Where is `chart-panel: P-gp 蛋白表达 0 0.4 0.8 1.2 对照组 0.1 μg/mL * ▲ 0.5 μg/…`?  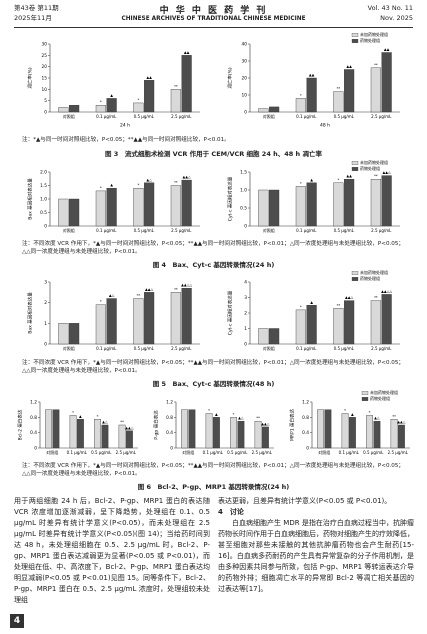 chart-panel: P-gp 蛋白表达 0 0.4 0.8 1.2 对照组 0.1 μg/mL * ▲ 0.5 μg/… is located at coordinates (213, 427).